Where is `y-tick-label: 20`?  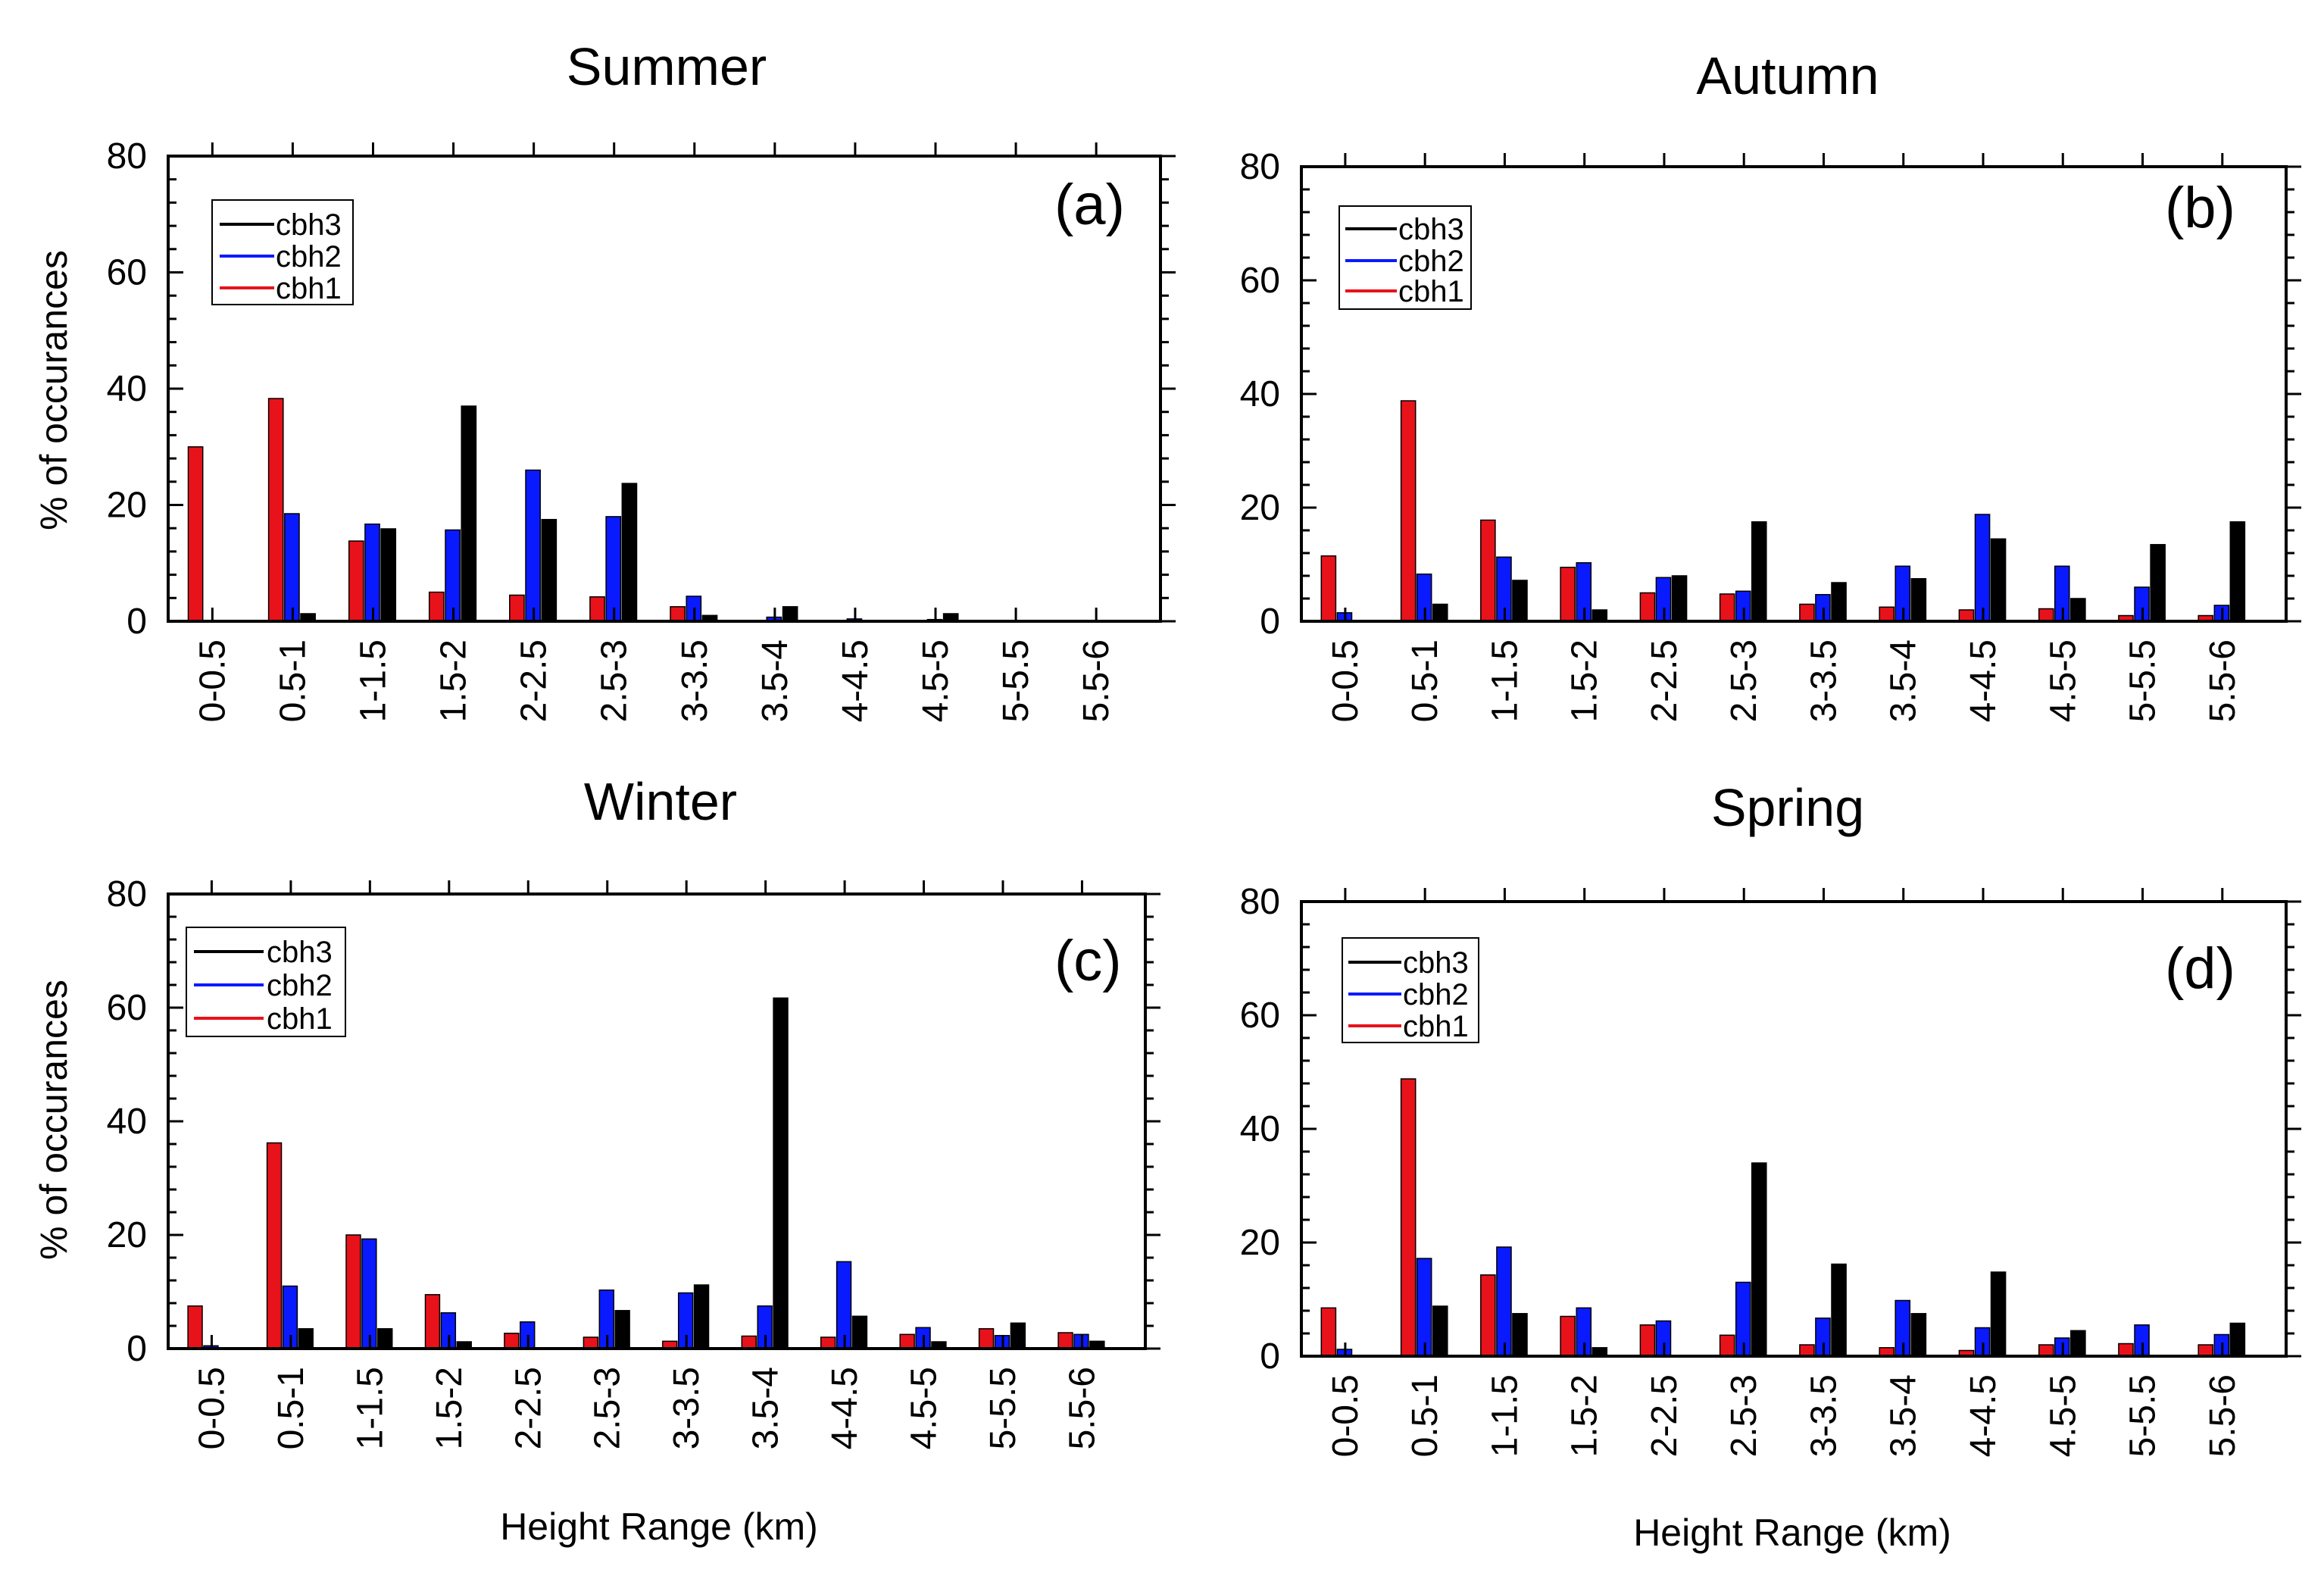 y-tick-label: 20 is located at coordinates (1260, 1243).